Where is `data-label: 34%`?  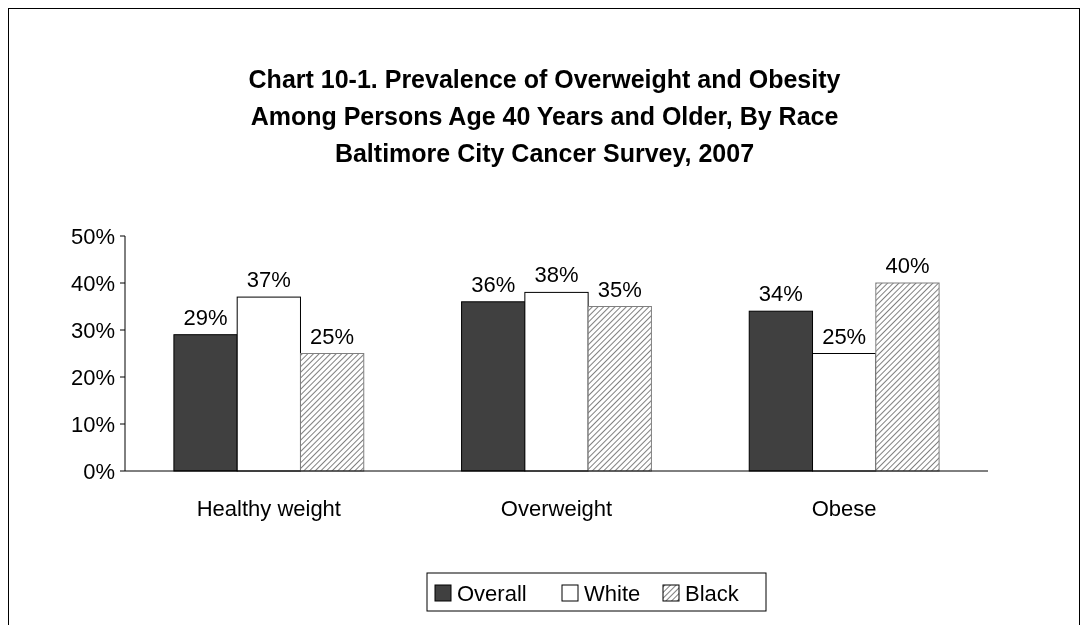 data-label: 34% is located at coordinates (780, 294).